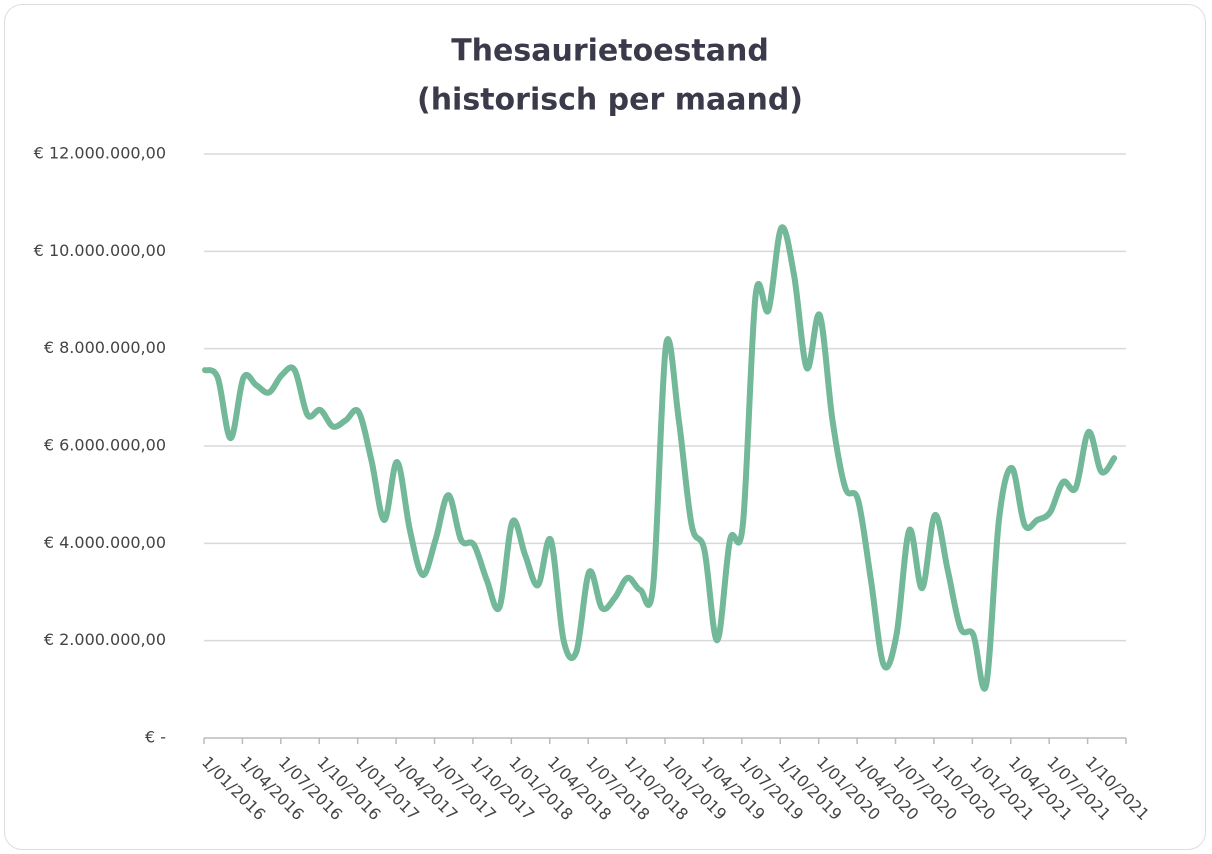 The image size is (1212, 854). What do you see at coordinates (105, 445) in the screenshot?
I see `y-tick-label: € 6.000.000,00` at bounding box center [105, 445].